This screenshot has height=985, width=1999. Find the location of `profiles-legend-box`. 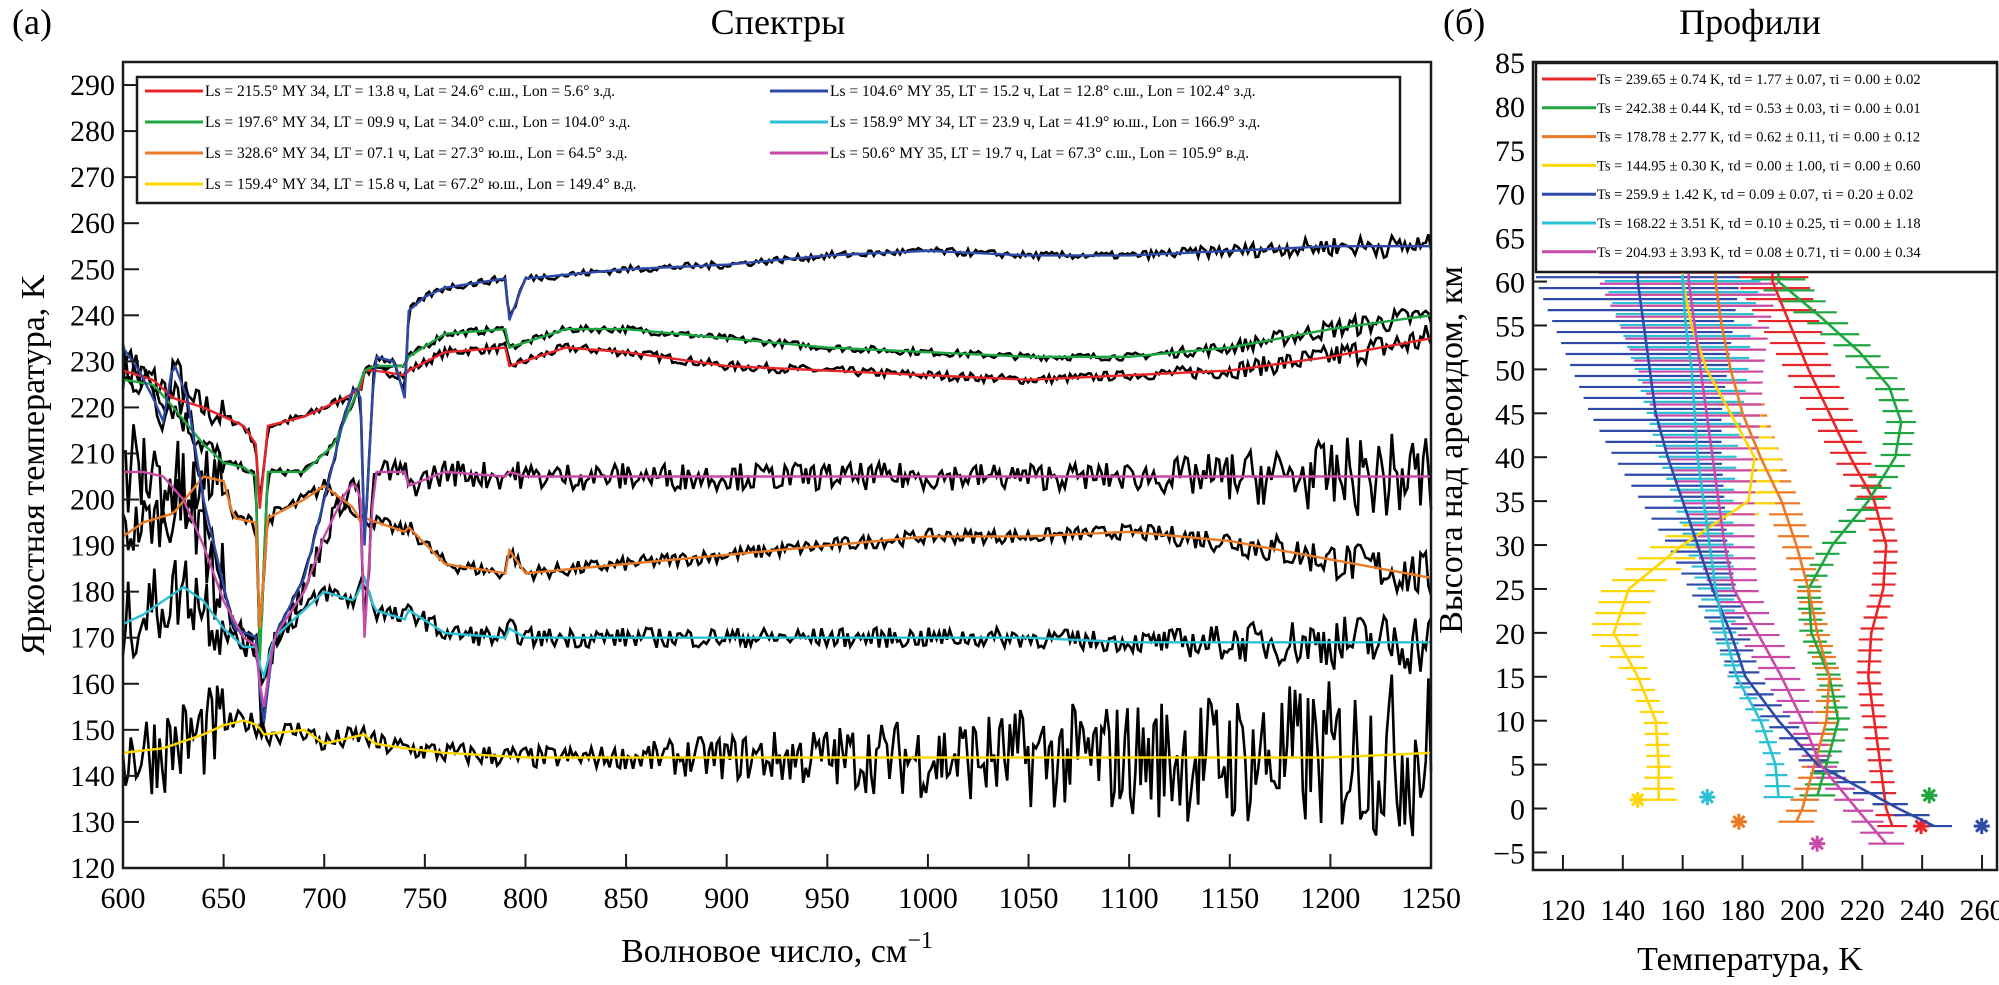

profiles-legend-box is located at coordinates (1766, 167).